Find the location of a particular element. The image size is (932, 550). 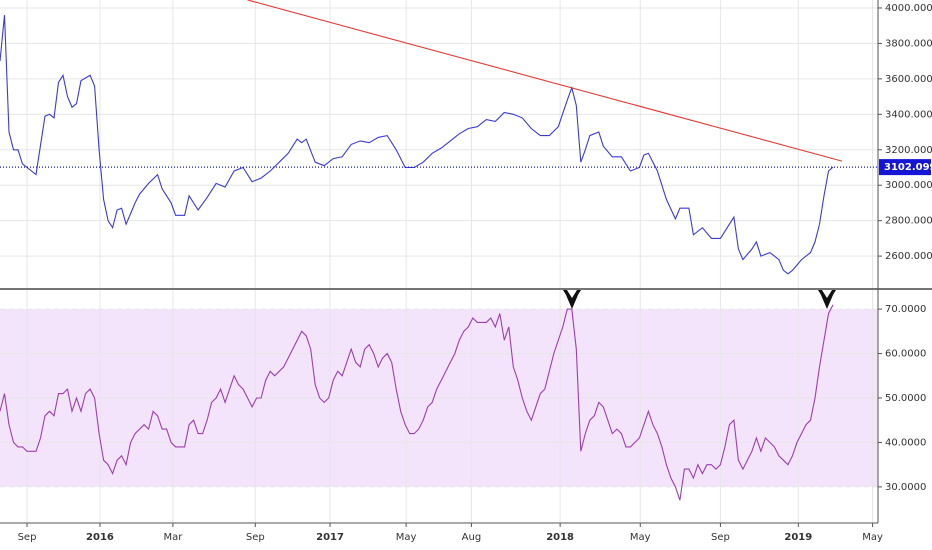

y-tick-label: 40.0000 is located at coordinates (905, 442).